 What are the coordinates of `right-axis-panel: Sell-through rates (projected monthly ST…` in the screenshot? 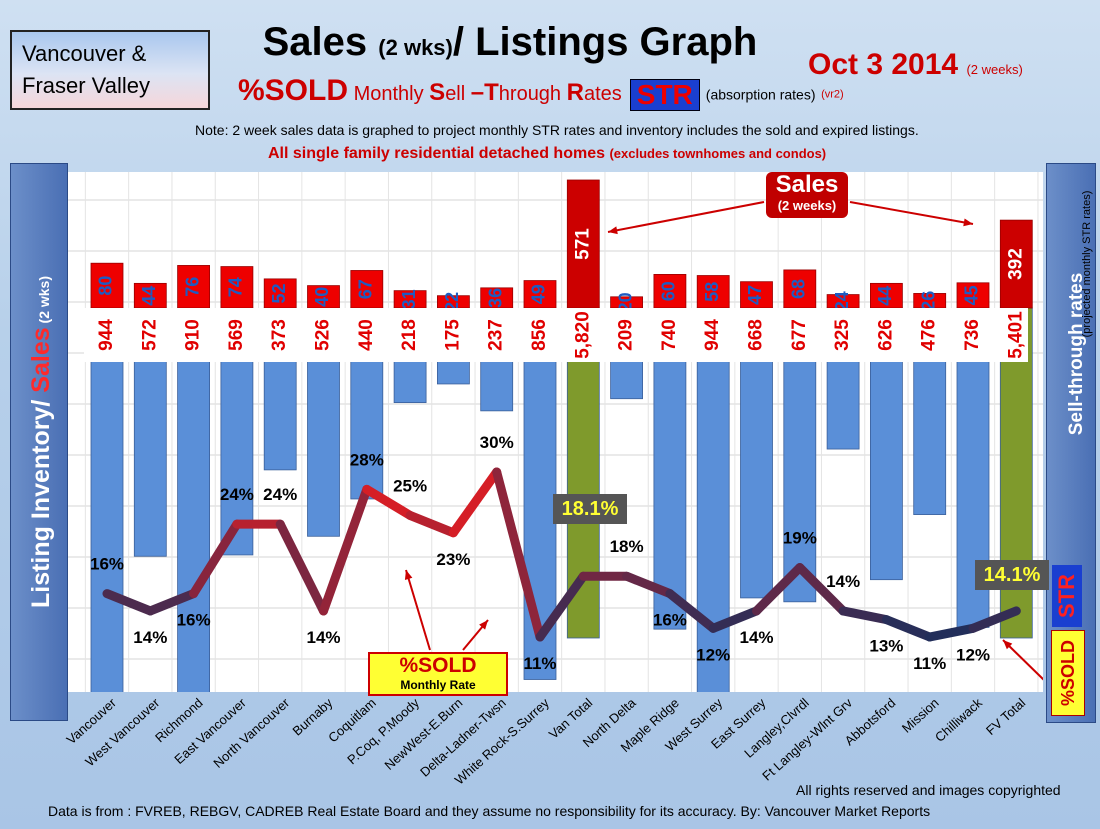 It's located at (1071, 443).